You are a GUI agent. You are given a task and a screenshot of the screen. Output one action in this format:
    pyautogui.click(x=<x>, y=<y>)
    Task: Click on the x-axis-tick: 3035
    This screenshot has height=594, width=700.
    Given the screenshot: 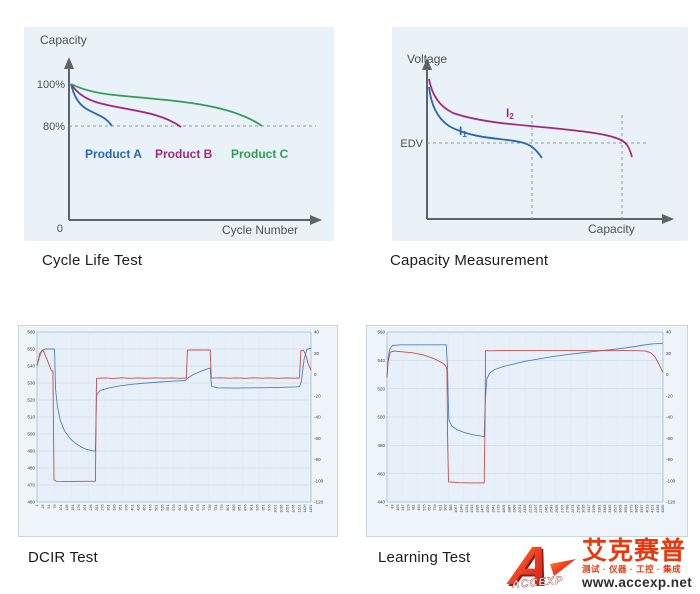 What is the action you would take?
    pyautogui.click(x=584, y=509)
    